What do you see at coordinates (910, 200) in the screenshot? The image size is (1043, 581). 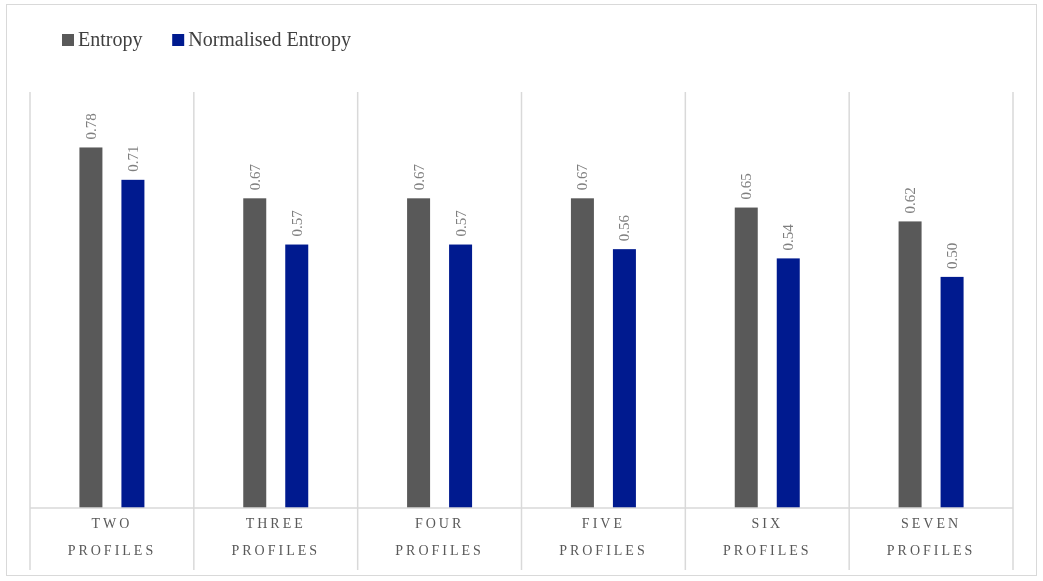 I see `data-label: 0.62` at bounding box center [910, 200].